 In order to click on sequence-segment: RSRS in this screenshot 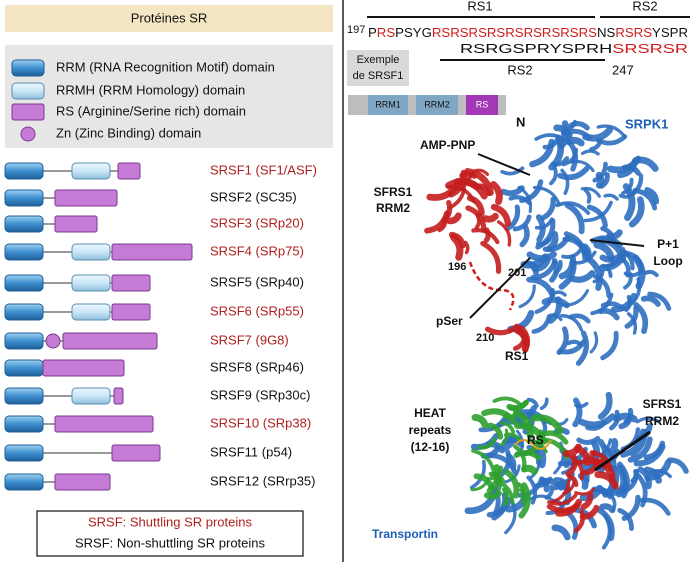, I will do `click(633, 32)`.